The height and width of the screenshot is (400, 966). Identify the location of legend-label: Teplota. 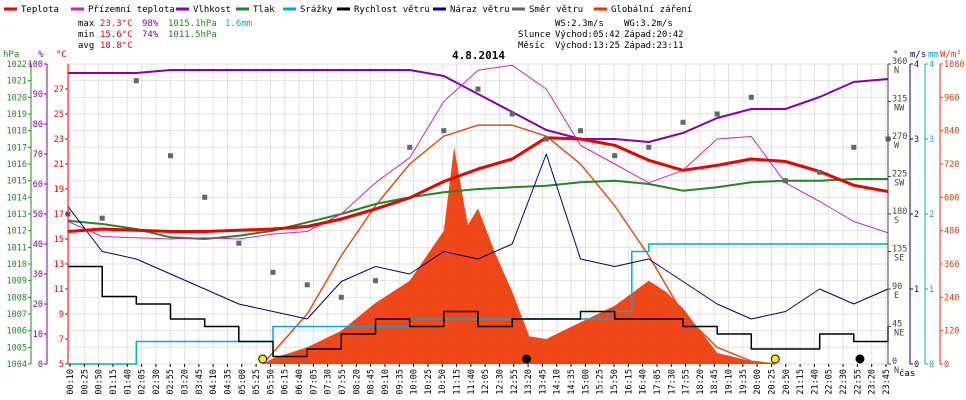
(40, 10).